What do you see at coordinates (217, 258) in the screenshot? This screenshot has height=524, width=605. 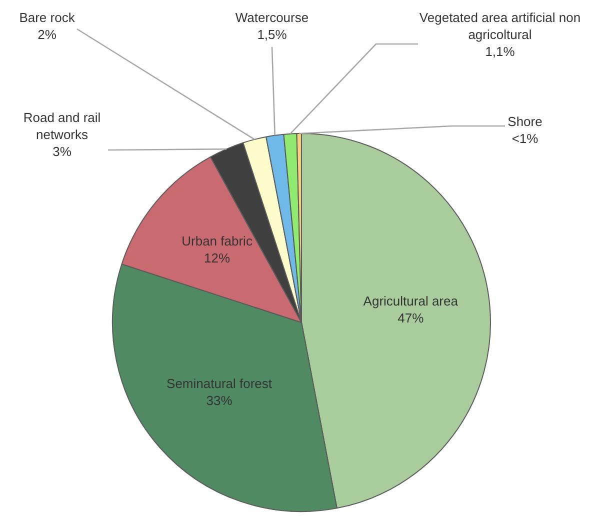 I see `data-label: 12%` at bounding box center [217, 258].